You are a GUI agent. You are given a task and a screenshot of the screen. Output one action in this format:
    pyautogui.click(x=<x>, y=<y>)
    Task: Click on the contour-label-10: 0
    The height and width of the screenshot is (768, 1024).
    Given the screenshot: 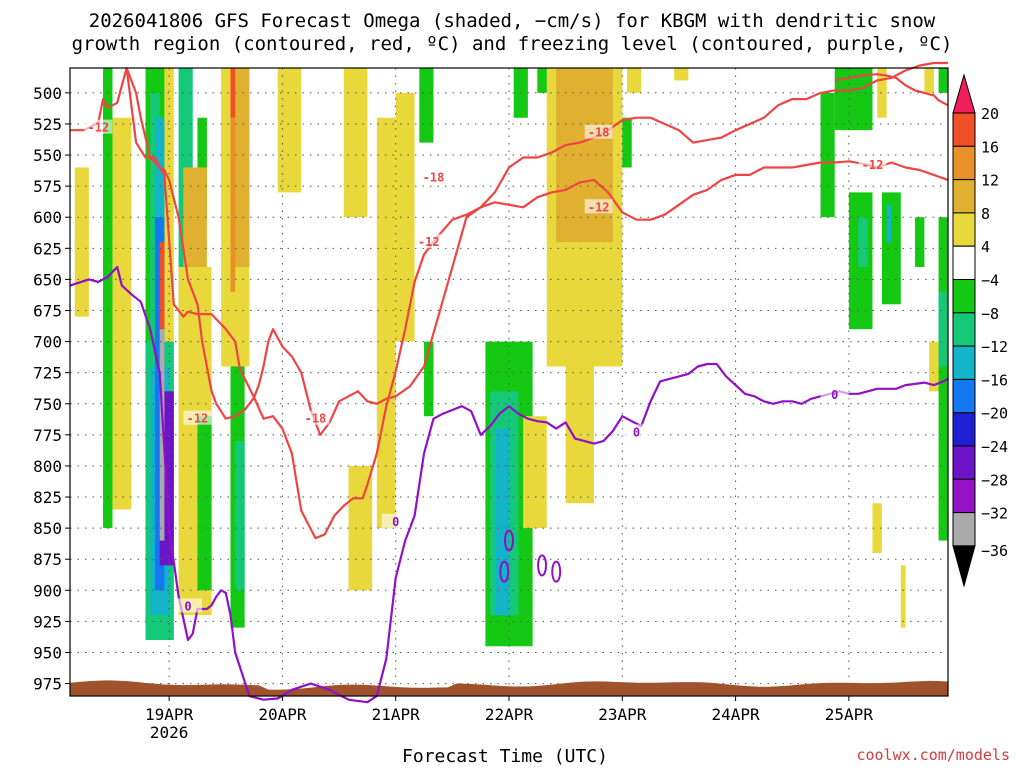 What is the action you would take?
    pyautogui.click(x=636, y=432)
    